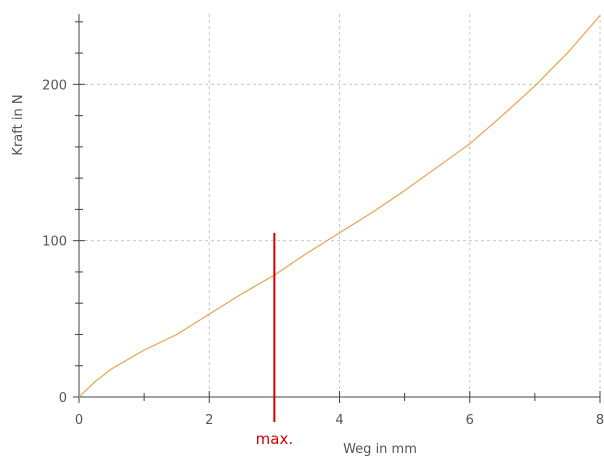 The width and height of the screenshot is (604, 457). What do you see at coordinates (274, 340) in the screenshot?
I see `annotation-layer: max.` at bounding box center [274, 340].